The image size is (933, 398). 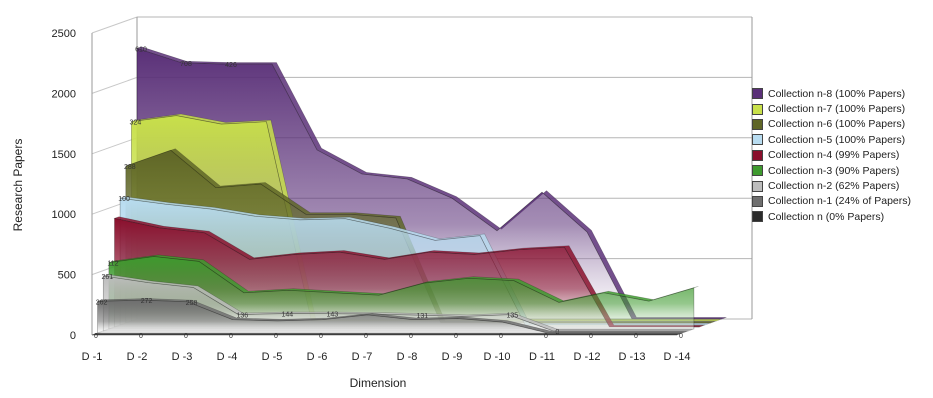 What do you see at coordinates (587, 357) in the screenshot?
I see `x-tick-label: D -12` at bounding box center [587, 357].